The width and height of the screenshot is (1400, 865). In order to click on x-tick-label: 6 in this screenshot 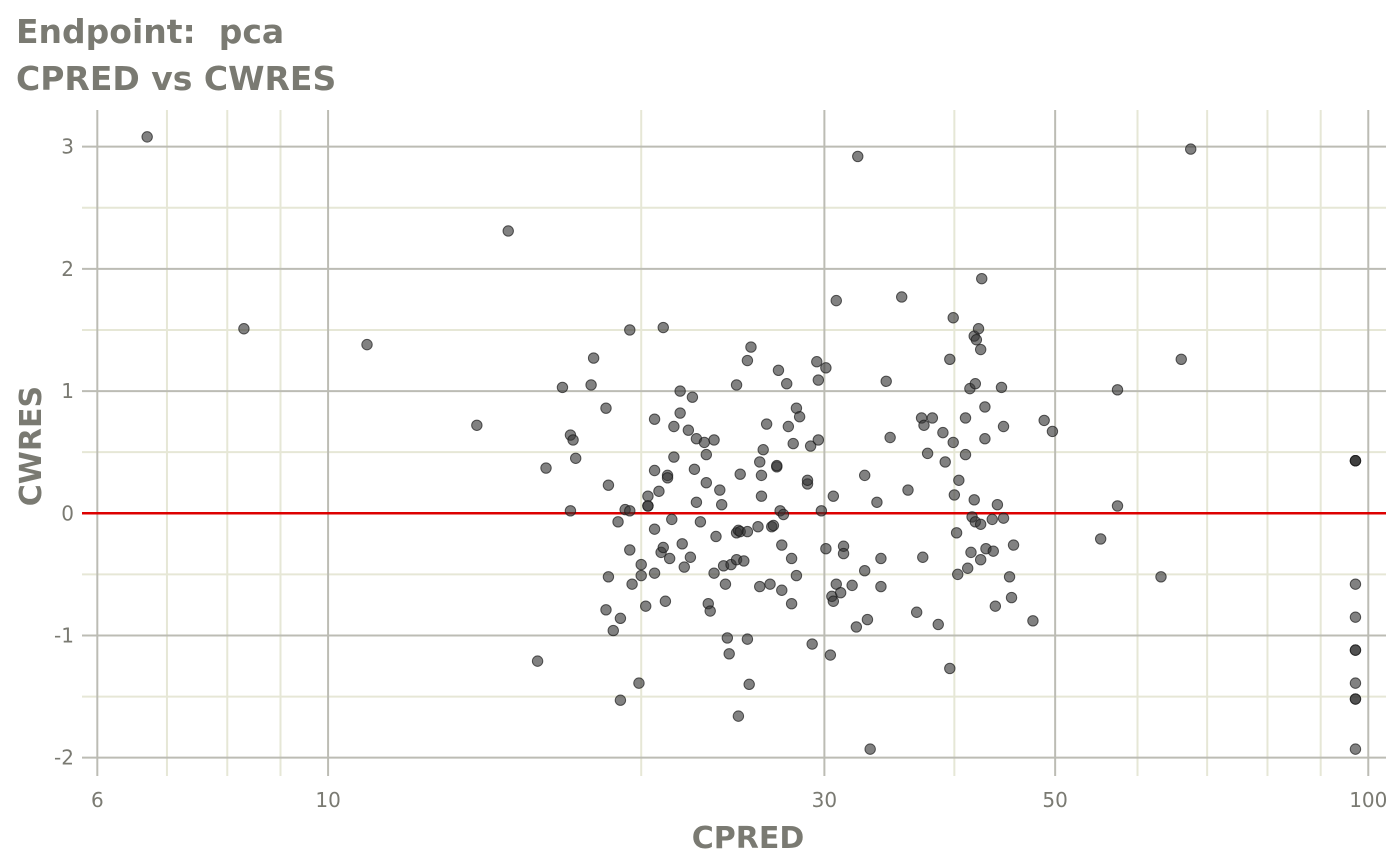, I will do `click(97, 800)`.